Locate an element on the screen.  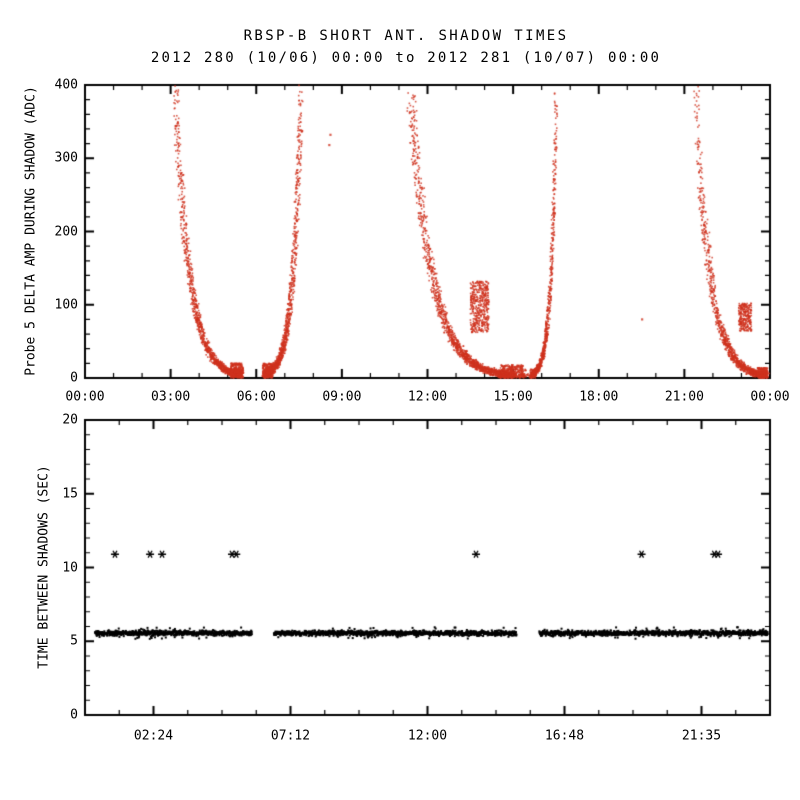
top-y-tick-label-2: 200 is located at coordinates (66, 231).